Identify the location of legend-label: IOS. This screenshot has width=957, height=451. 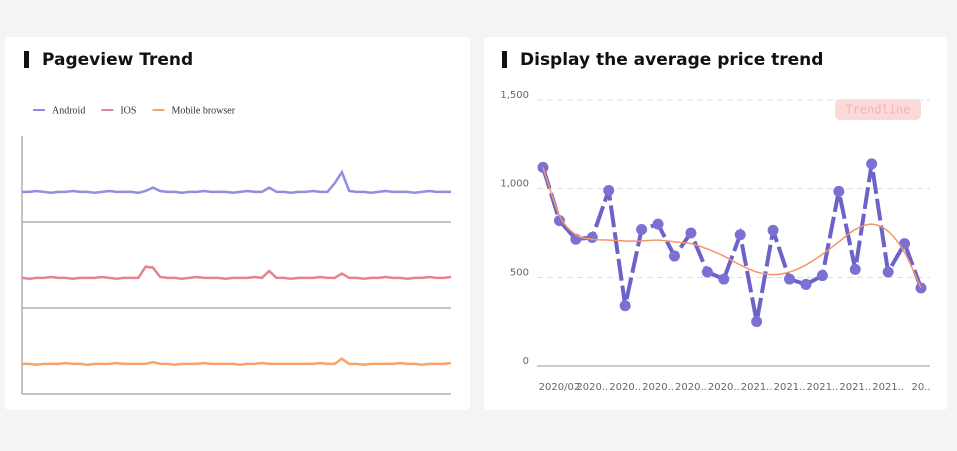
(128, 110).